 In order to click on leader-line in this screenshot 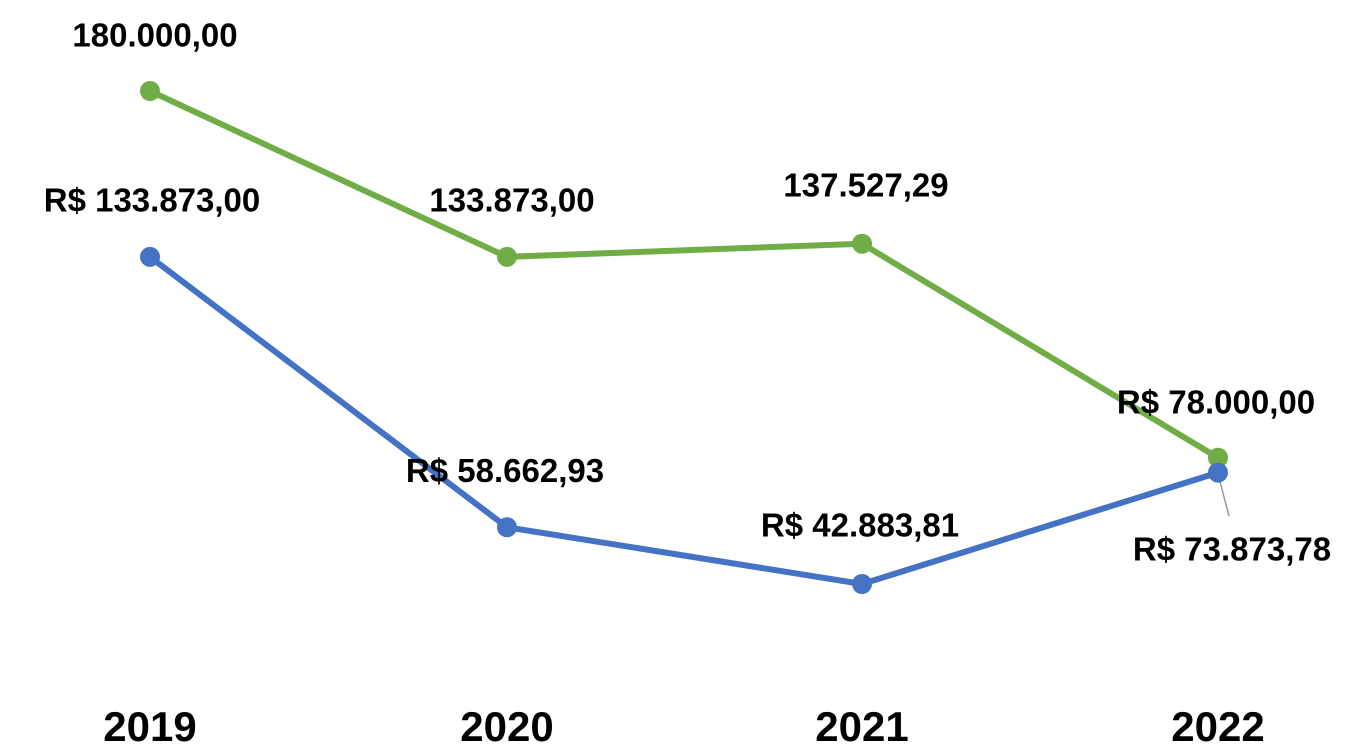, I will do `click(1224, 497)`.